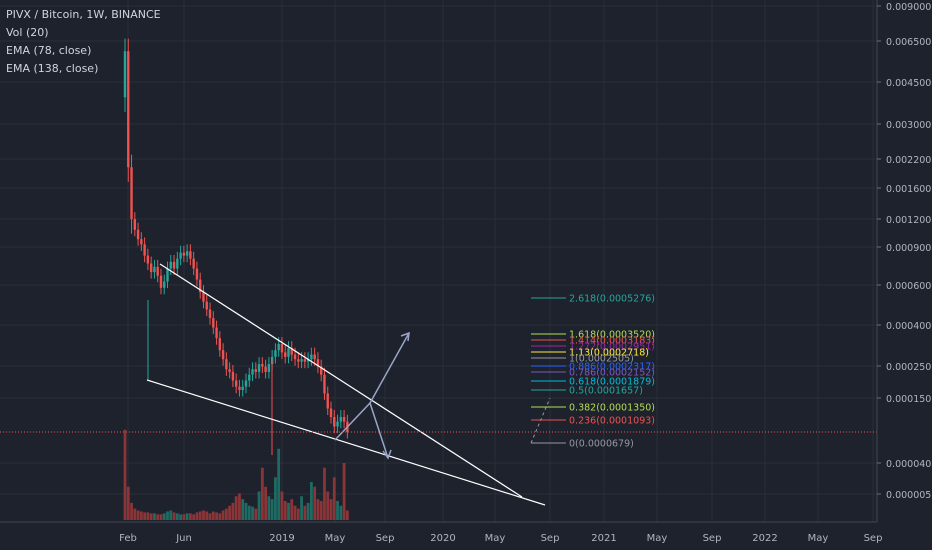  What do you see at coordinates (612, 347) in the screenshot?
I see `fib-level-label: 1.272(0.0002951)` at bounding box center [612, 347].